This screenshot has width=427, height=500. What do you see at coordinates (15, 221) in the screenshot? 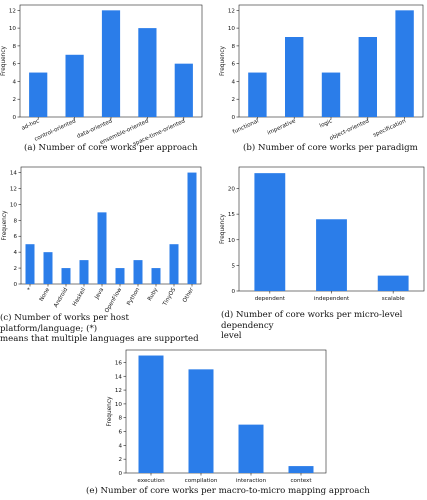
I see `chart-c-ytick-label: 8` at bounding box center [15, 221].